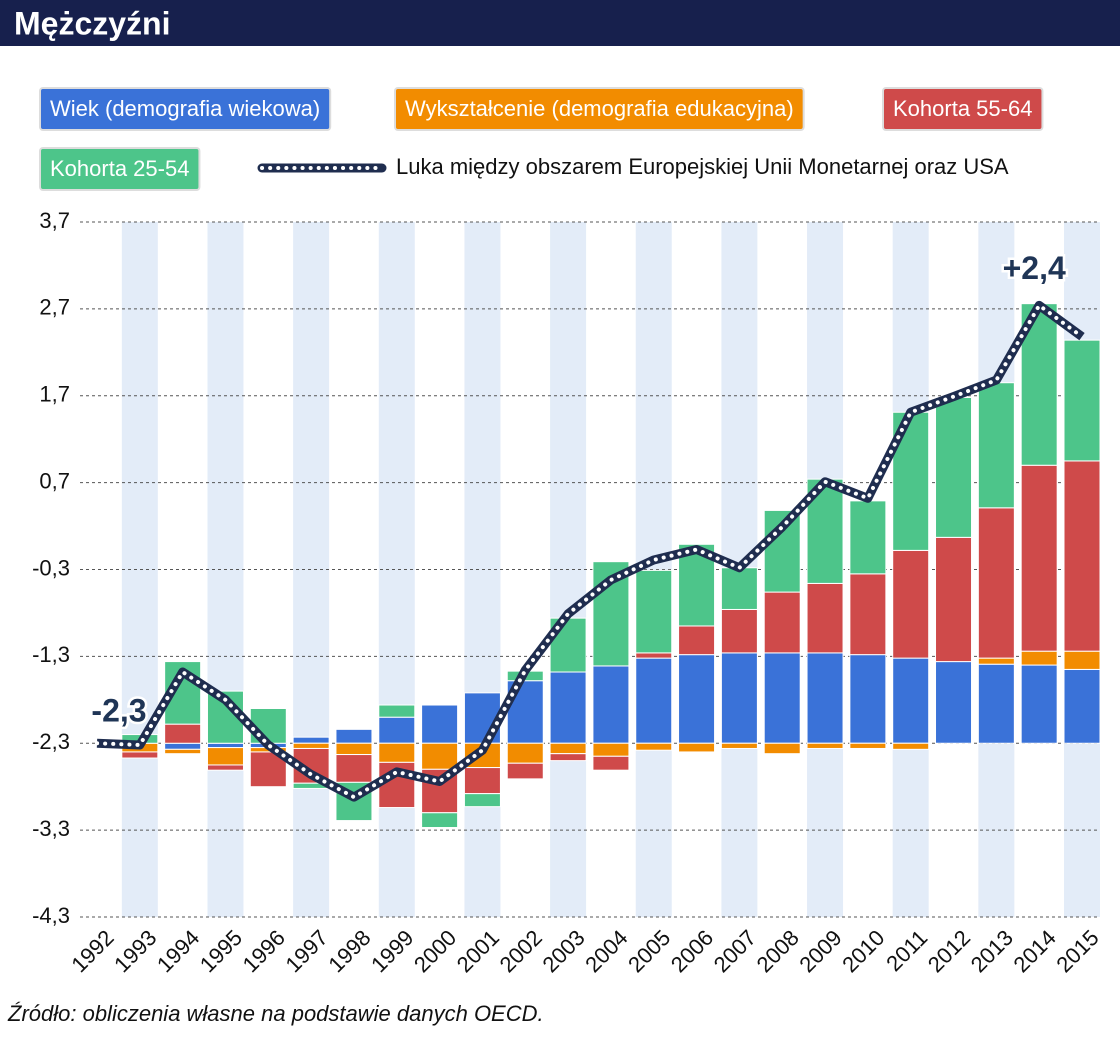  What do you see at coordinates (392, 951) in the screenshot?
I see `x-tick-label: 1999` at bounding box center [392, 951].